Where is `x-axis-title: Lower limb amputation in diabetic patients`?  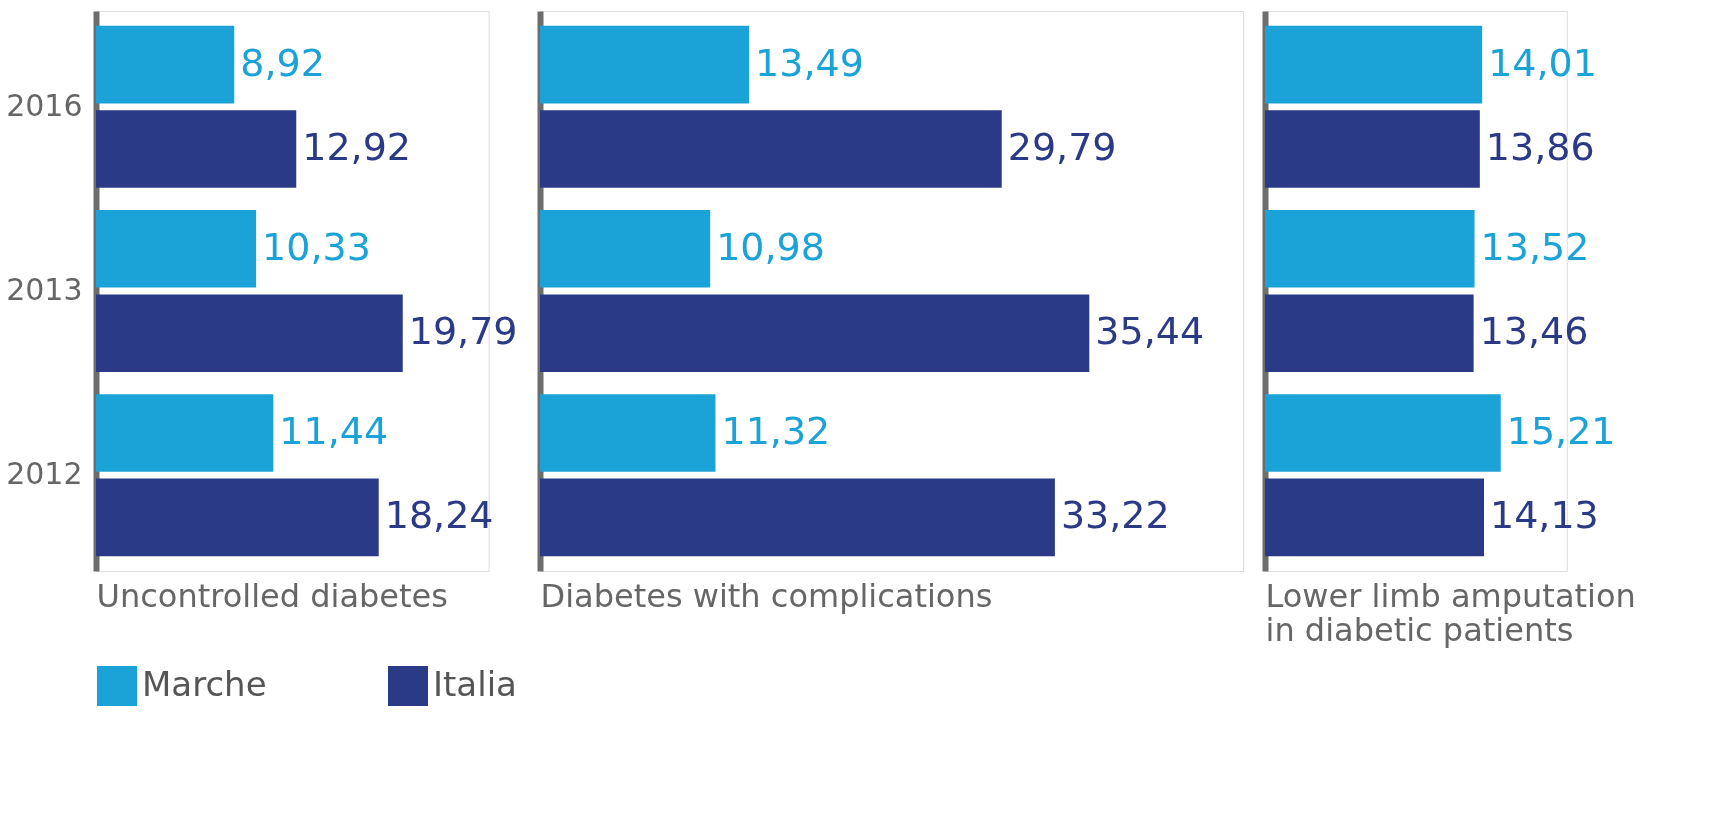 x-axis-title: Lower limb amputation in diabetic patients is located at coordinates (1450, 612).